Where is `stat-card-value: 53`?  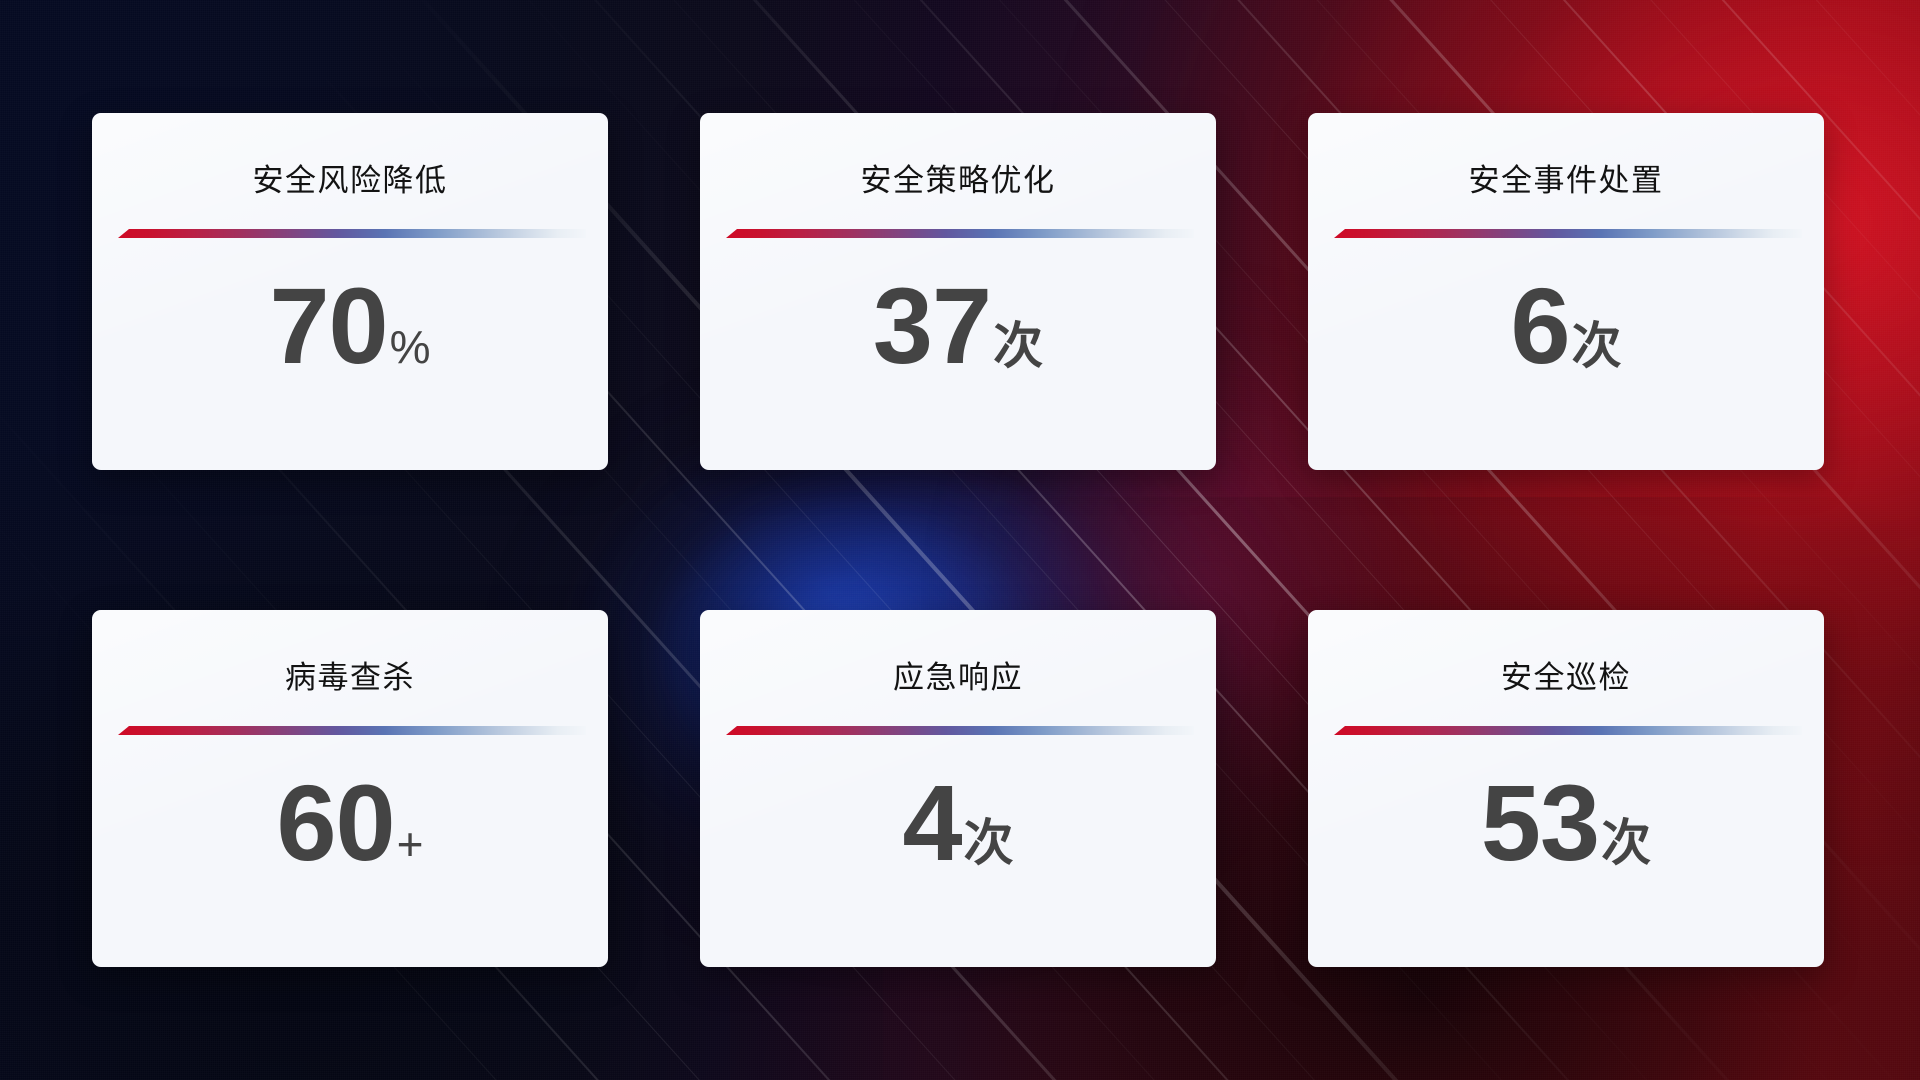 stat-card-value: 53 is located at coordinates (1540, 822).